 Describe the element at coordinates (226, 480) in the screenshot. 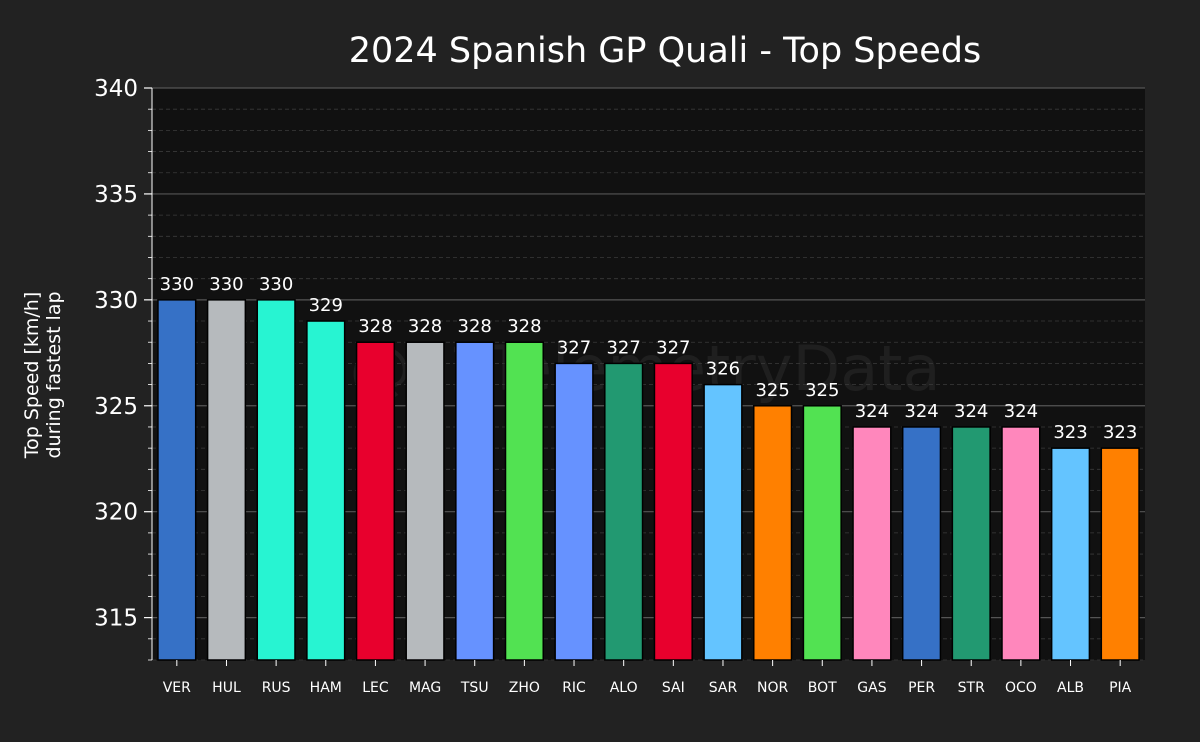

I see `bar-hul` at that location.